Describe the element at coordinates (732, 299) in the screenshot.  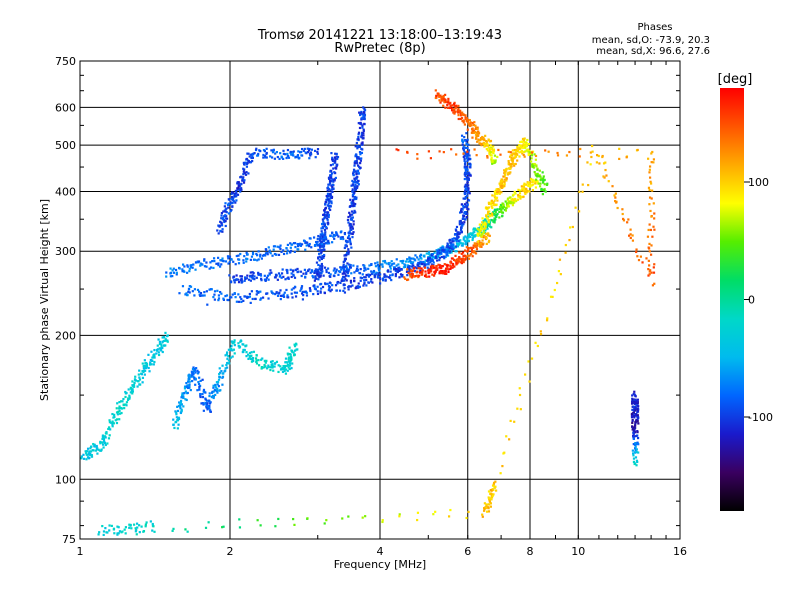
I see `colorbar` at that location.